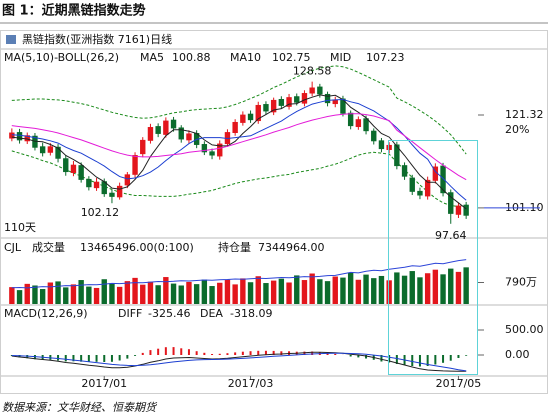 This screenshot has width=548, height=418. I want to click on legend-value: 7344964.00, so click(291, 247).